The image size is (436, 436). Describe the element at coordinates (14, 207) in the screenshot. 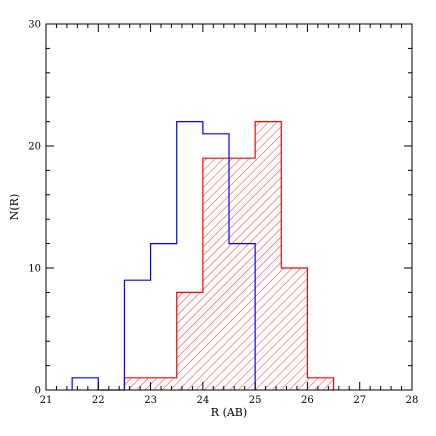

I see `y-axis-title: N(R)` at that location.